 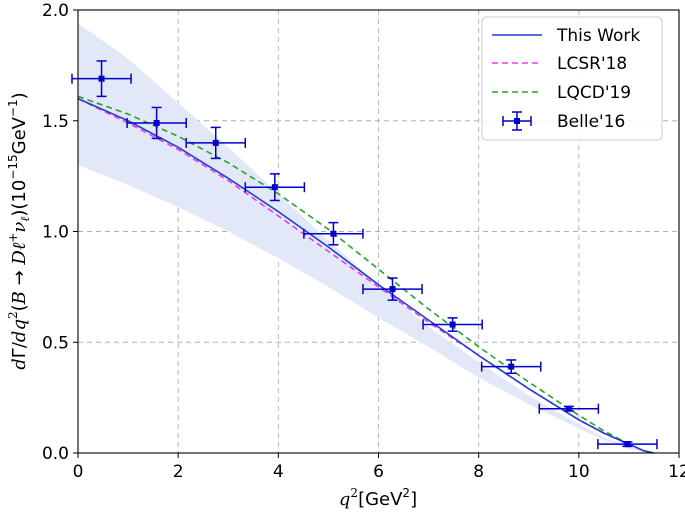 What do you see at coordinates (676, 472) in the screenshot?
I see `x-tick-label: 12` at bounding box center [676, 472].